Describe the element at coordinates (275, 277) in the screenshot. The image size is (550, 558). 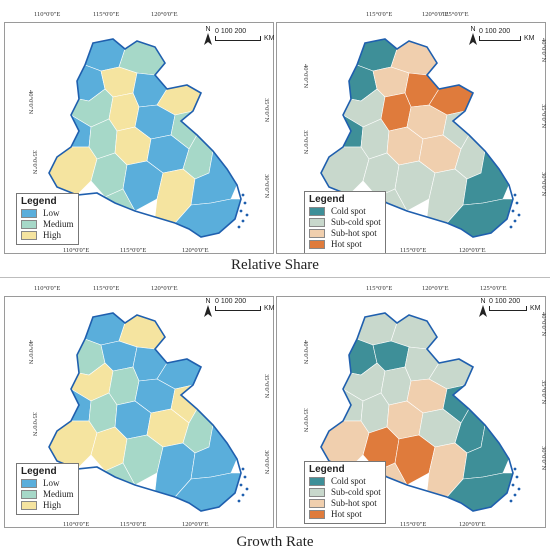
I see `row-divider` at that location.